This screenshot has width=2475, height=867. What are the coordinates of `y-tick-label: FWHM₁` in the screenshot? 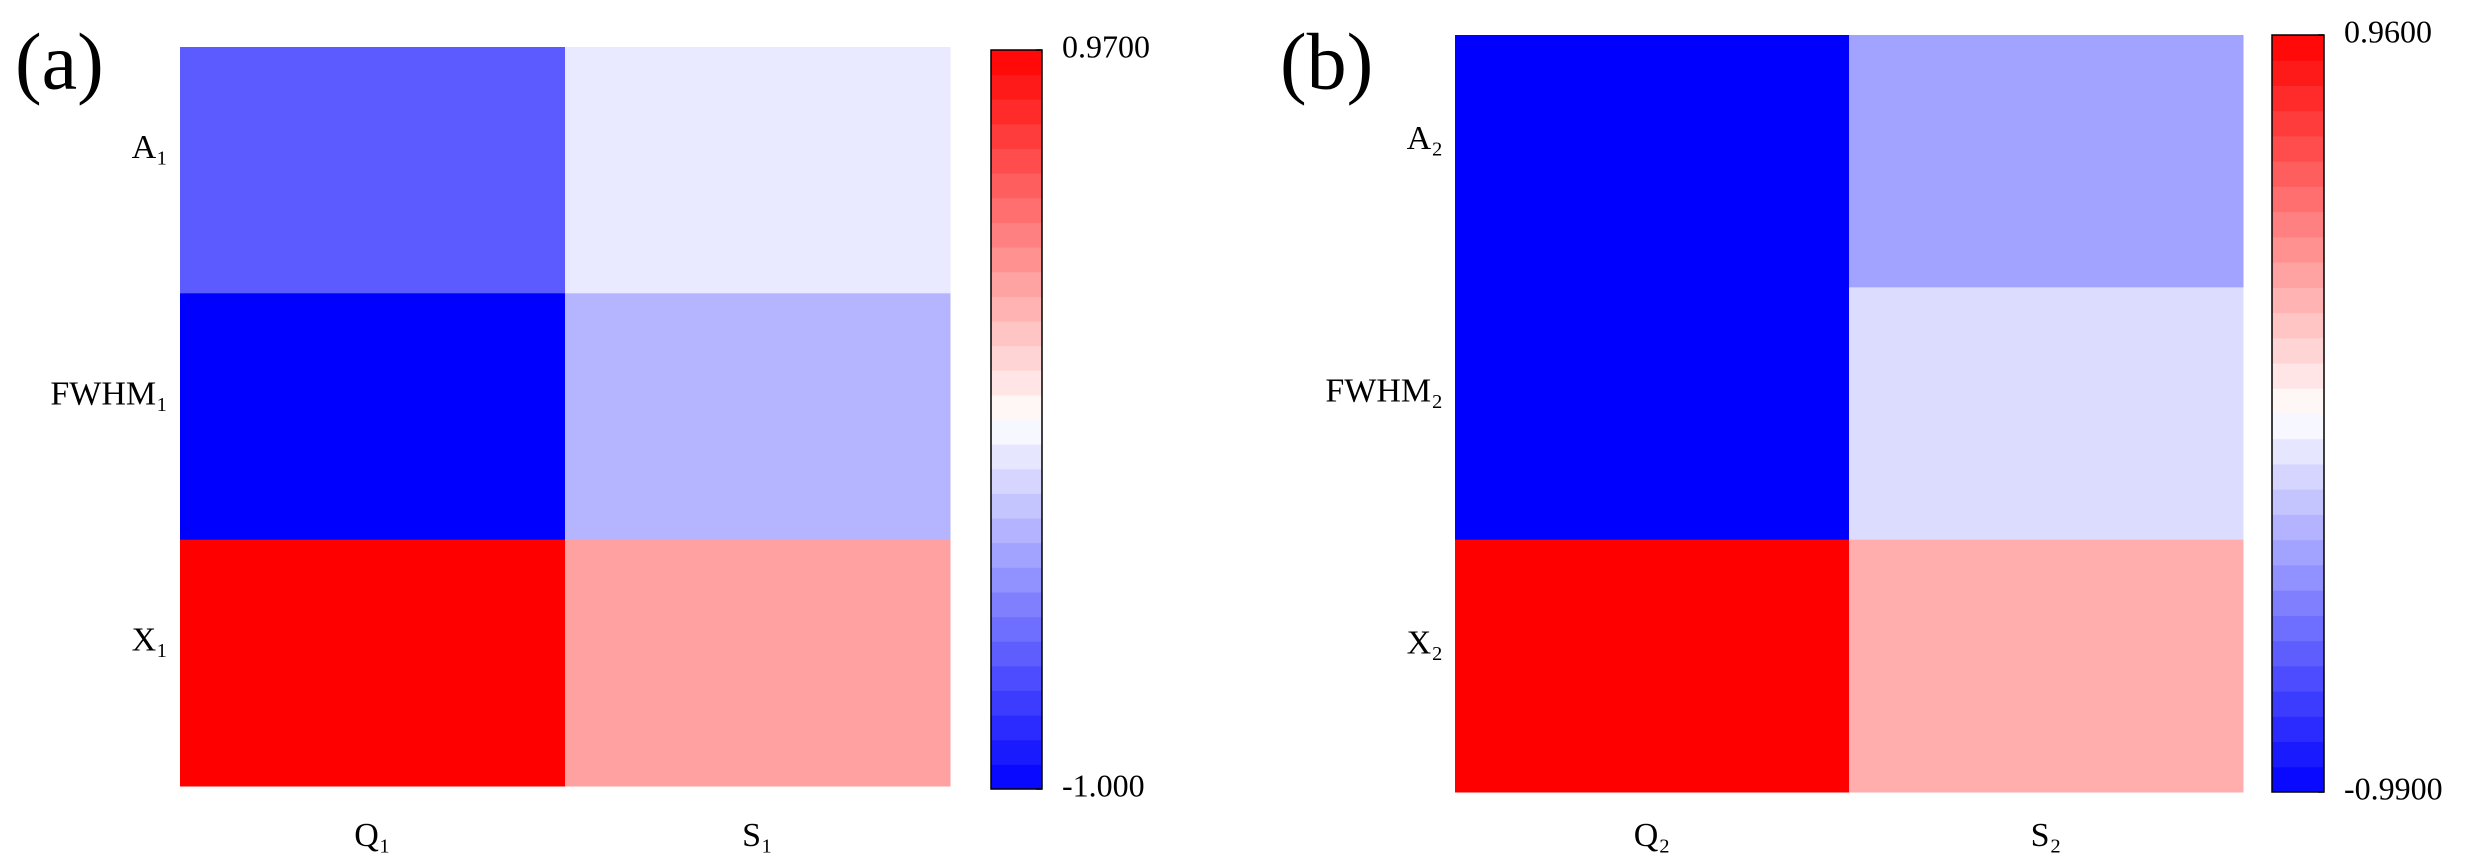 It's located at (109, 393).